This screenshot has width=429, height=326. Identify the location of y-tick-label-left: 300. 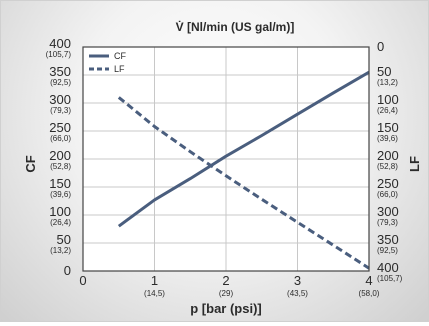
(60, 99).